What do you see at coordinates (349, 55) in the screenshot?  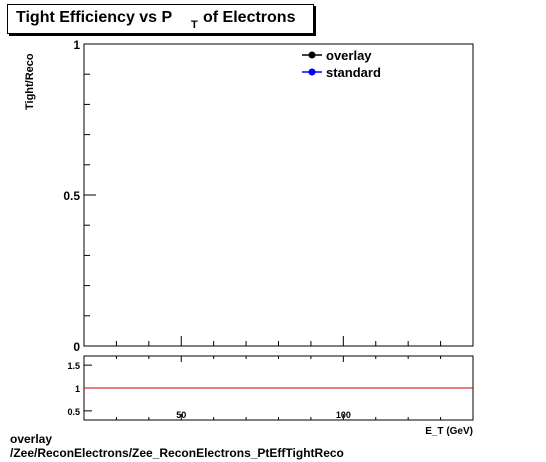 I see `legend-label-overlay: overlay` at bounding box center [349, 55].